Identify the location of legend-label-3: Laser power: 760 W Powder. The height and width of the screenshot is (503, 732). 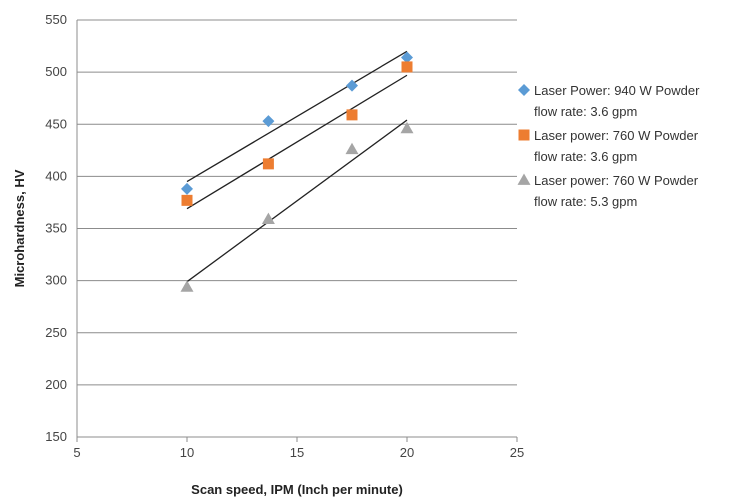
(616, 180).